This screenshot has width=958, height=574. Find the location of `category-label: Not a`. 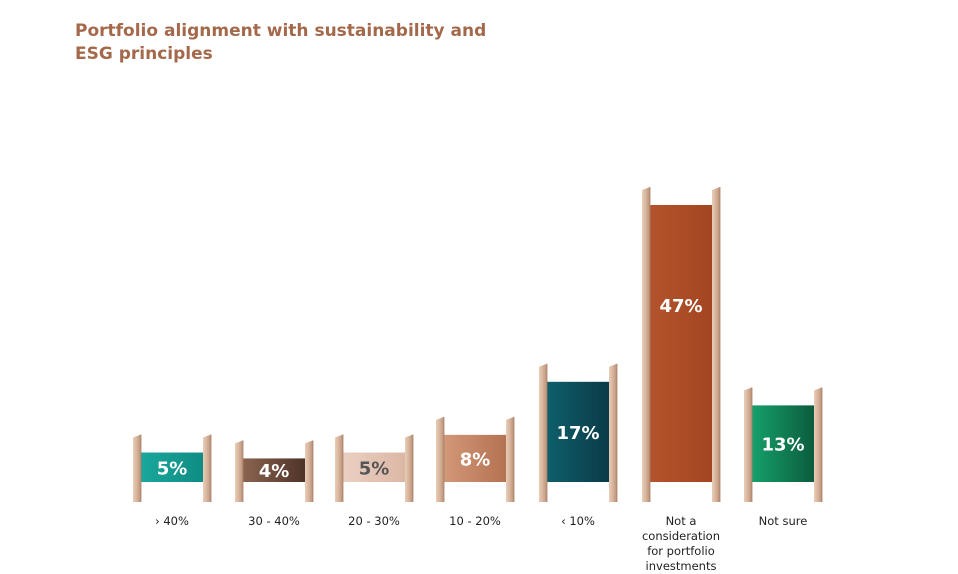

category-label: Not a is located at coordinates (681, 521).